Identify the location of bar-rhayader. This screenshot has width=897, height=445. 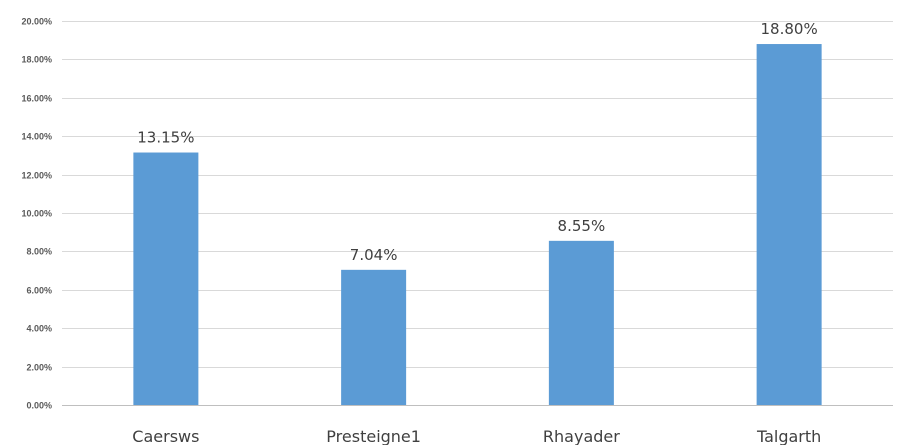
(581, 322).